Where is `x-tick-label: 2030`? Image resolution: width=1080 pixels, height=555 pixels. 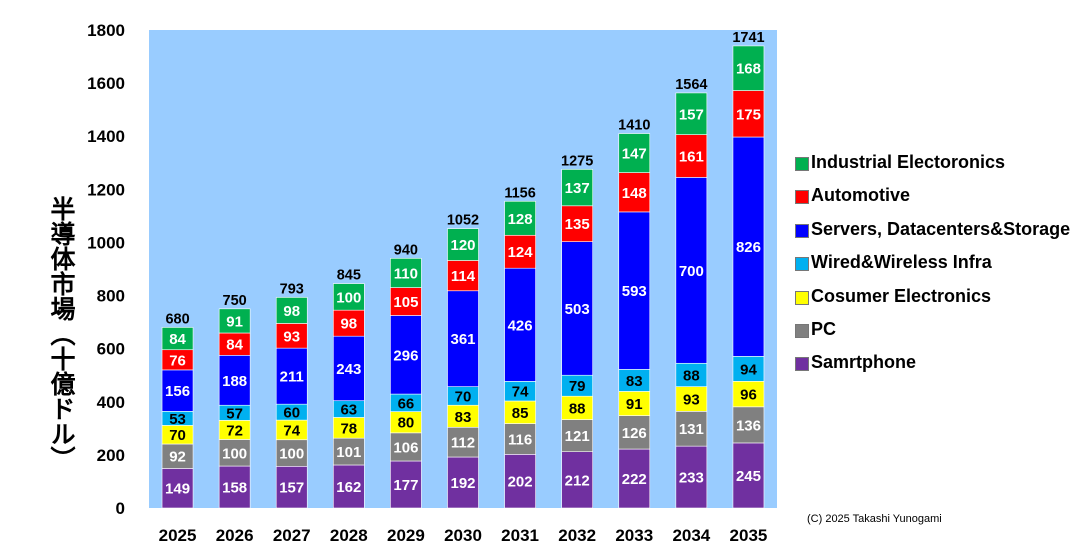 x-tick-label: 2030 is located at coordinates (463, 535).